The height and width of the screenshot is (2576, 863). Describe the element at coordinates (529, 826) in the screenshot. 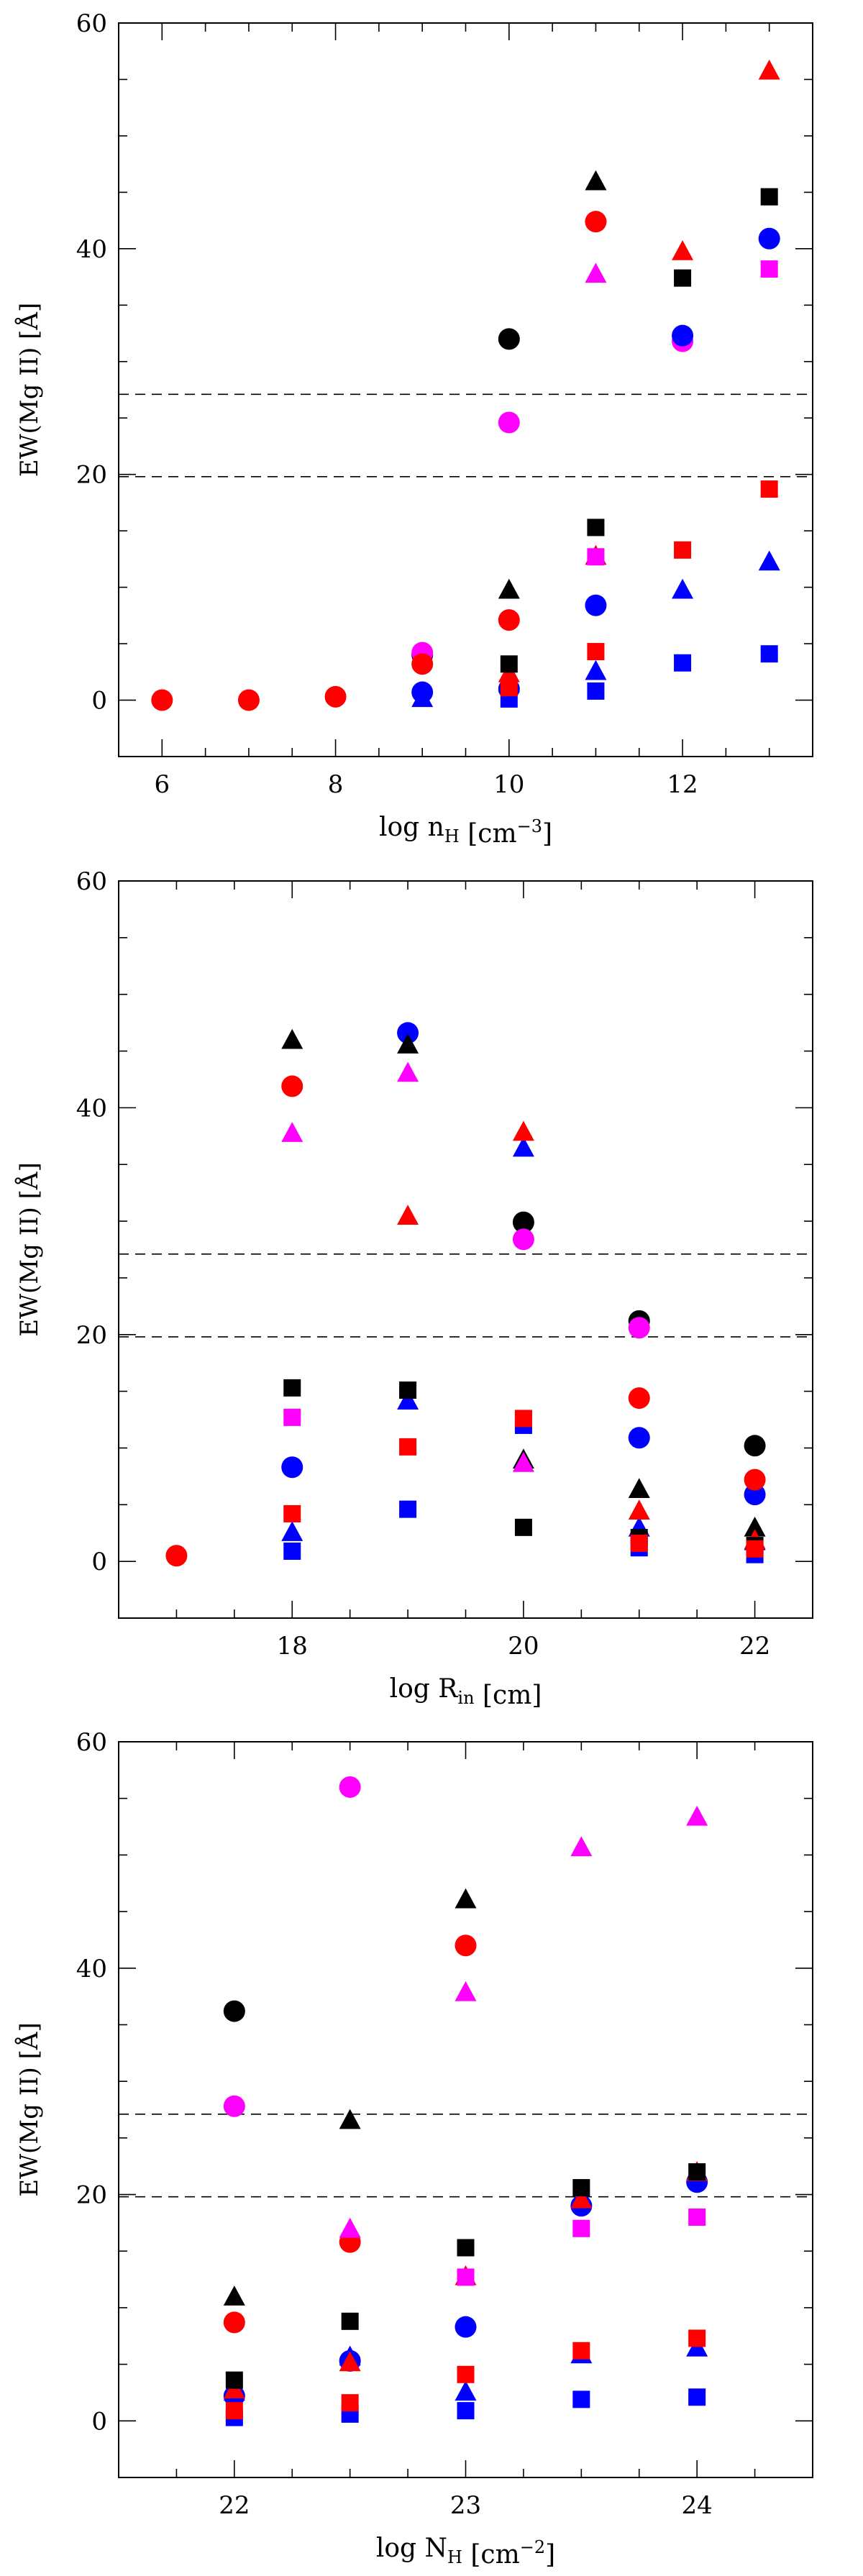

I see `xlabel-unit-sup: −3` at that location.